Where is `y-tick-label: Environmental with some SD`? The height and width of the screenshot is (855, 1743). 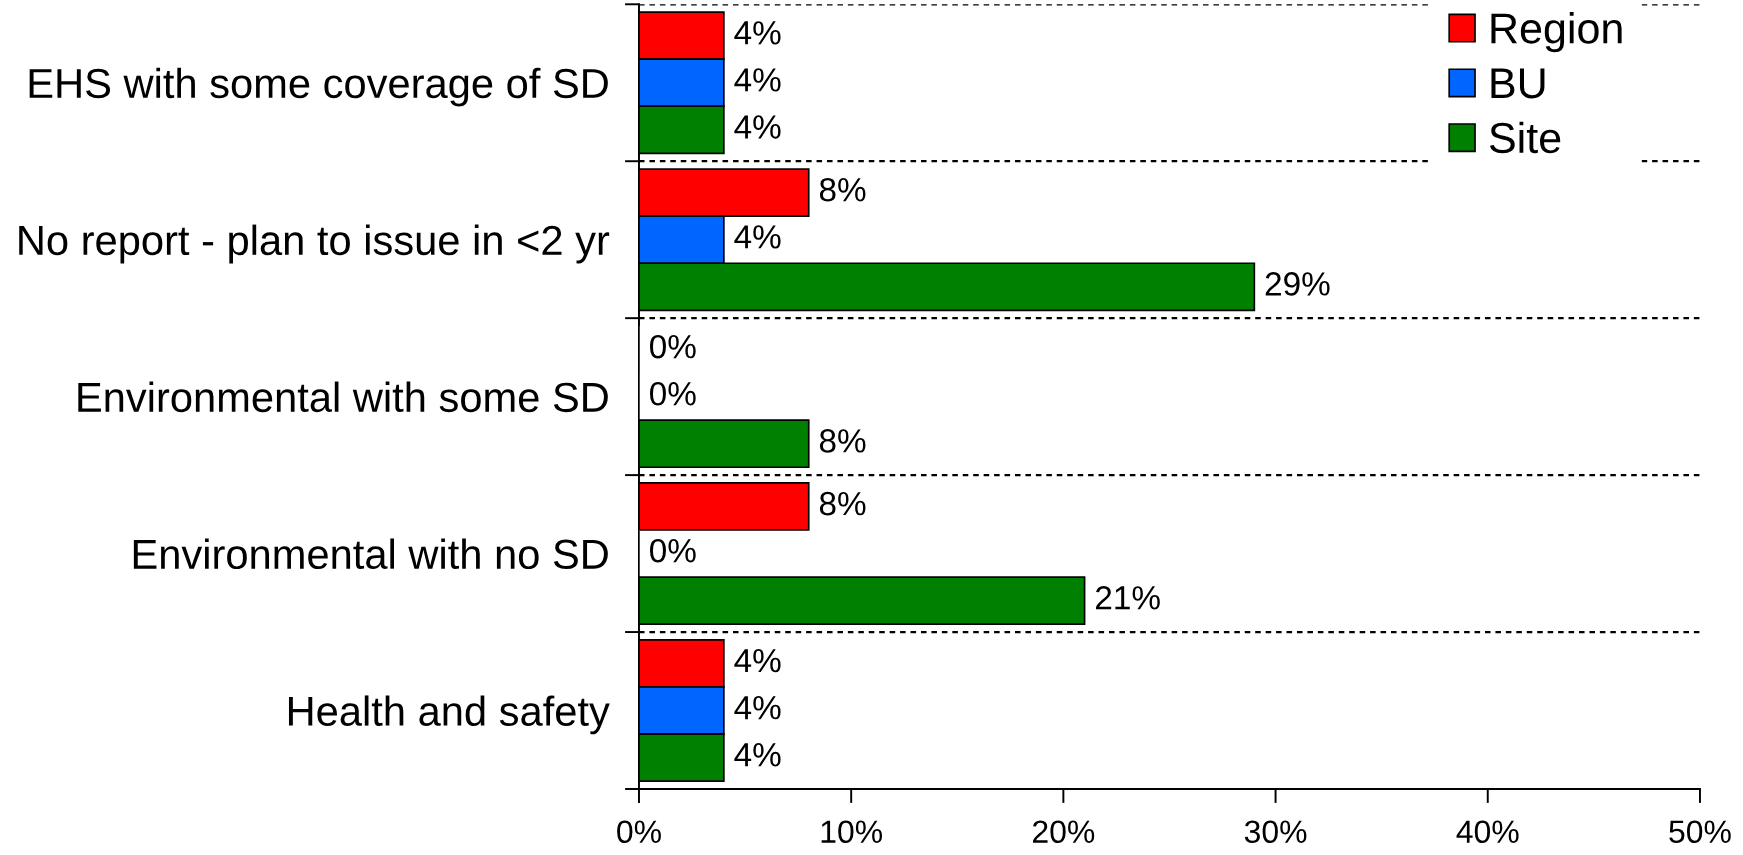
y-tick-label: Environmental with some SD is located at coordinates (343, 397).